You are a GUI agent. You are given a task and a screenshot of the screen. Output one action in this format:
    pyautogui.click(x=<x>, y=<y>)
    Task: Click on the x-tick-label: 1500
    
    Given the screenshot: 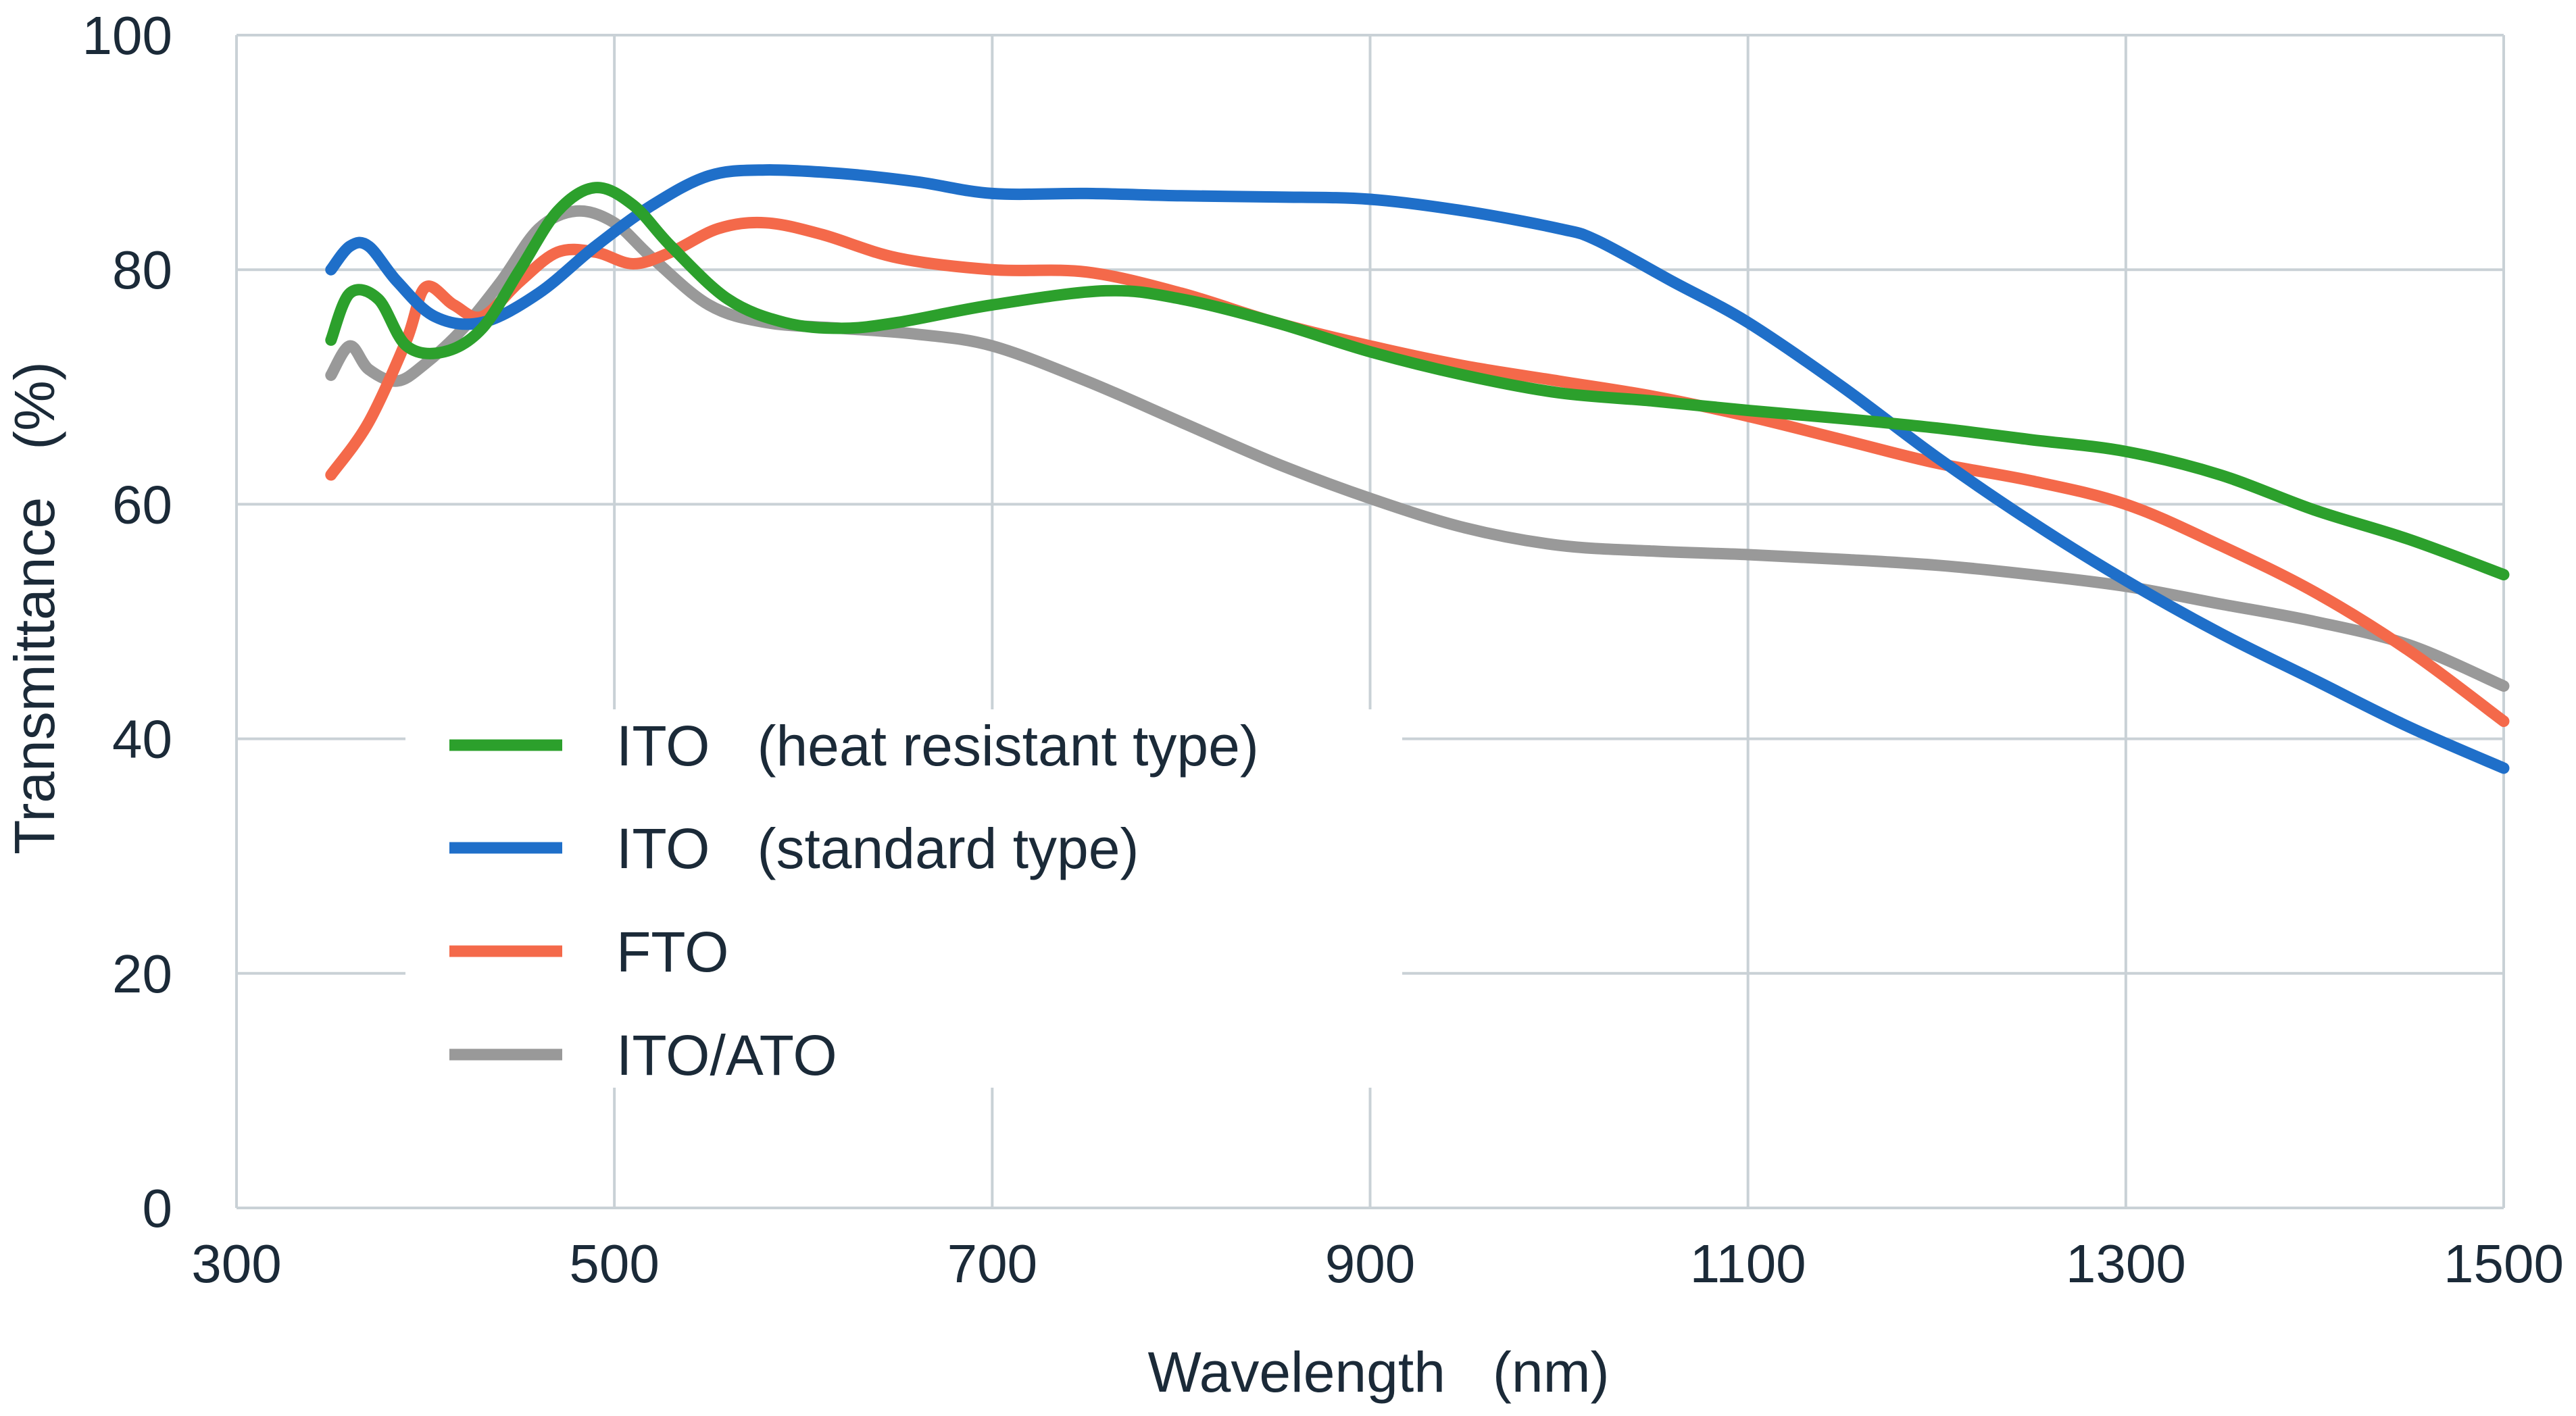 What is the action you would take?
    pyautogui.click(x=2504, y=1264)
    